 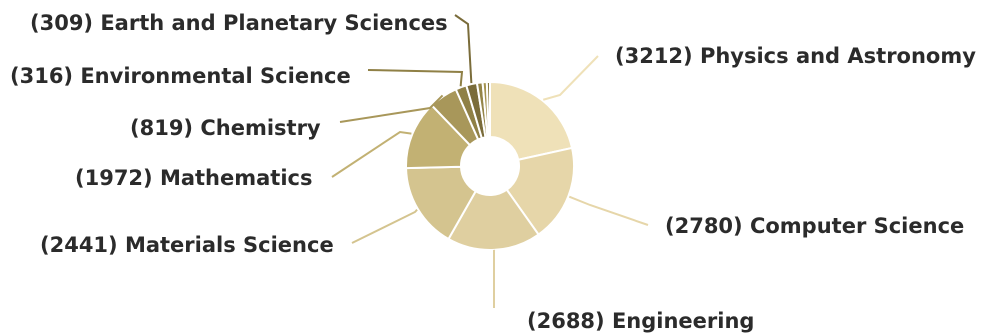 I want to click on label-engineering: (2688) Engineering, so click(x=640, y=321).